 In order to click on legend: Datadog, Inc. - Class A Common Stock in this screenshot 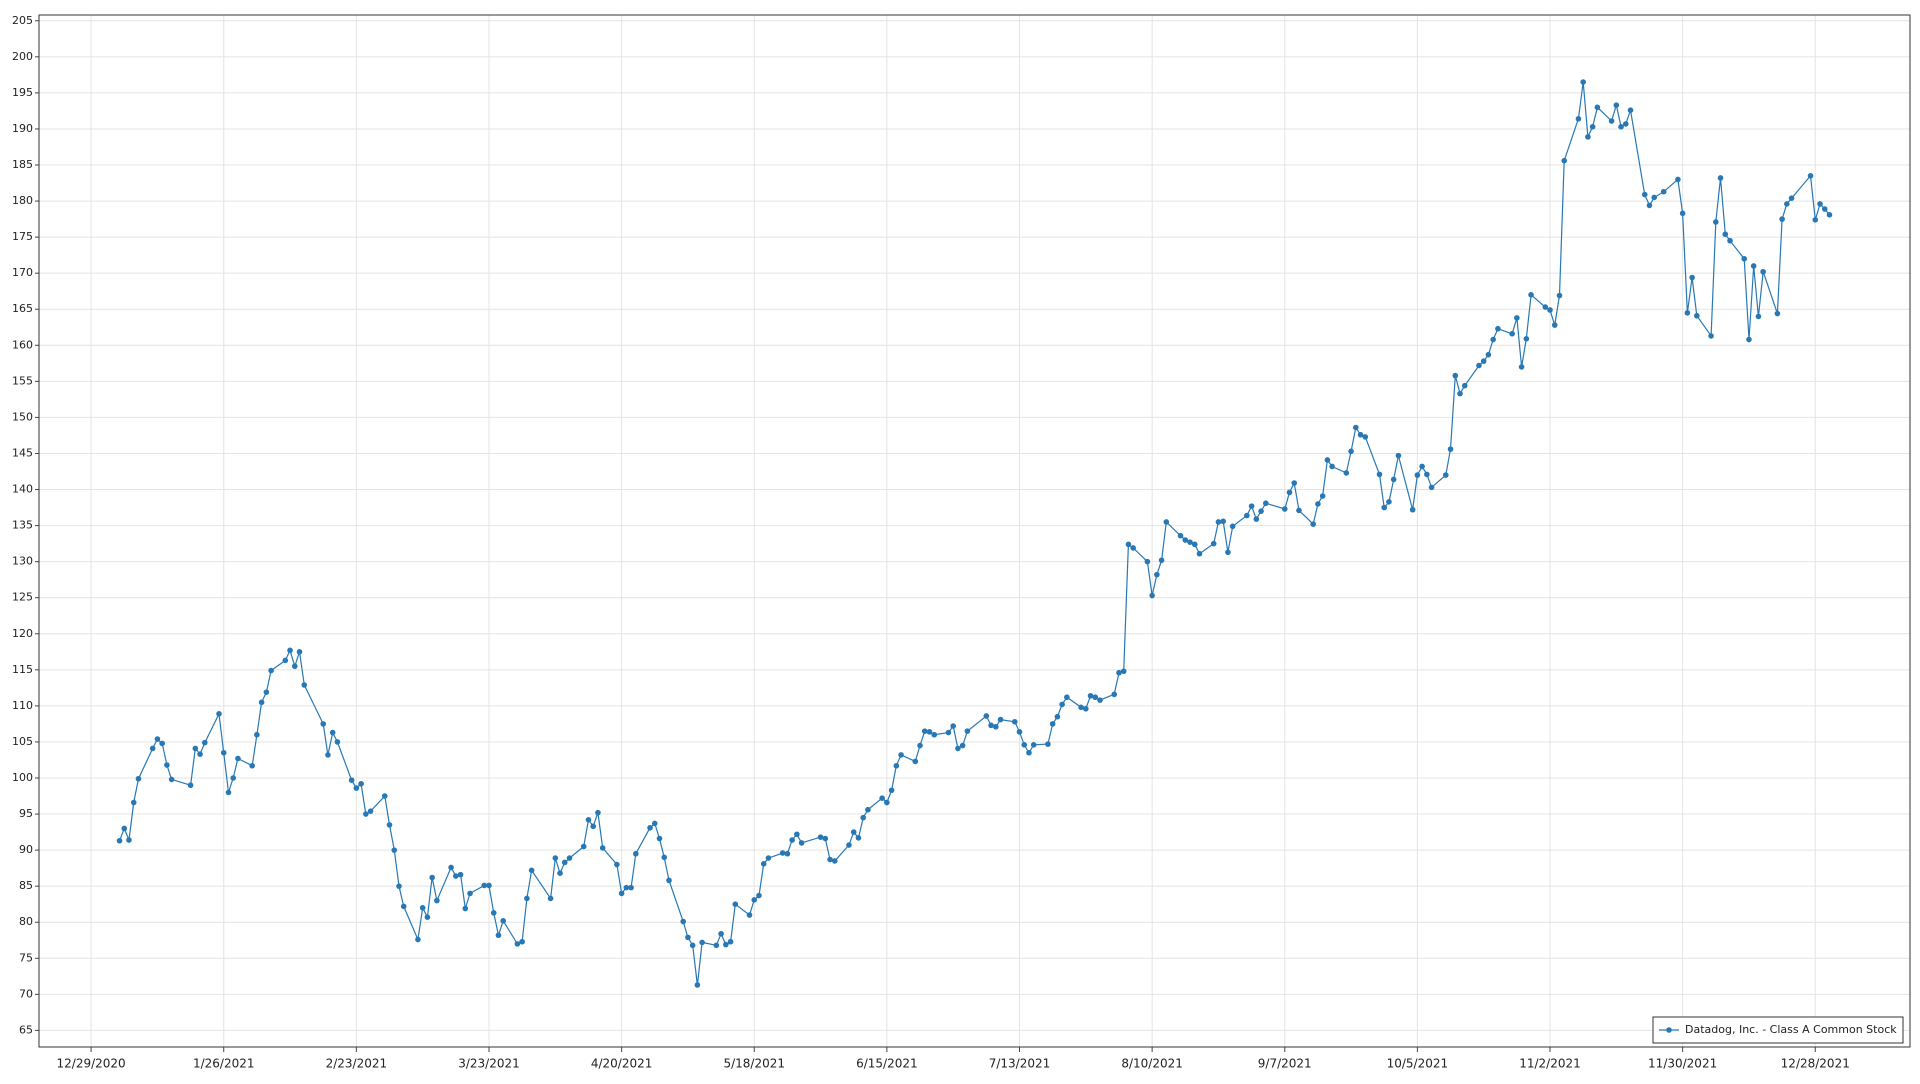, I will do `click(1778, 1030)`.